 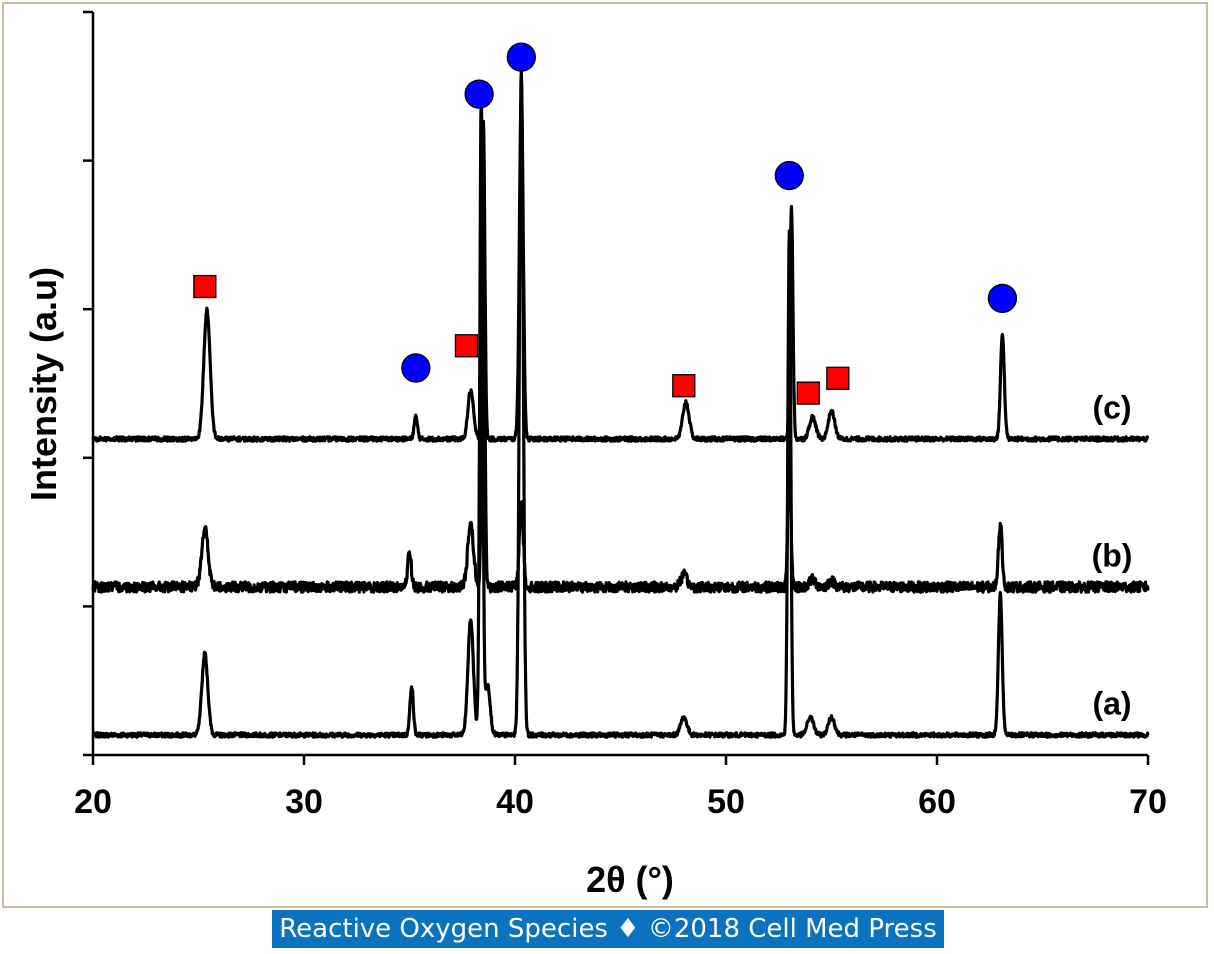 I want to click on labels-layer: (a) (b) (c), so click(x=1112, y=555).